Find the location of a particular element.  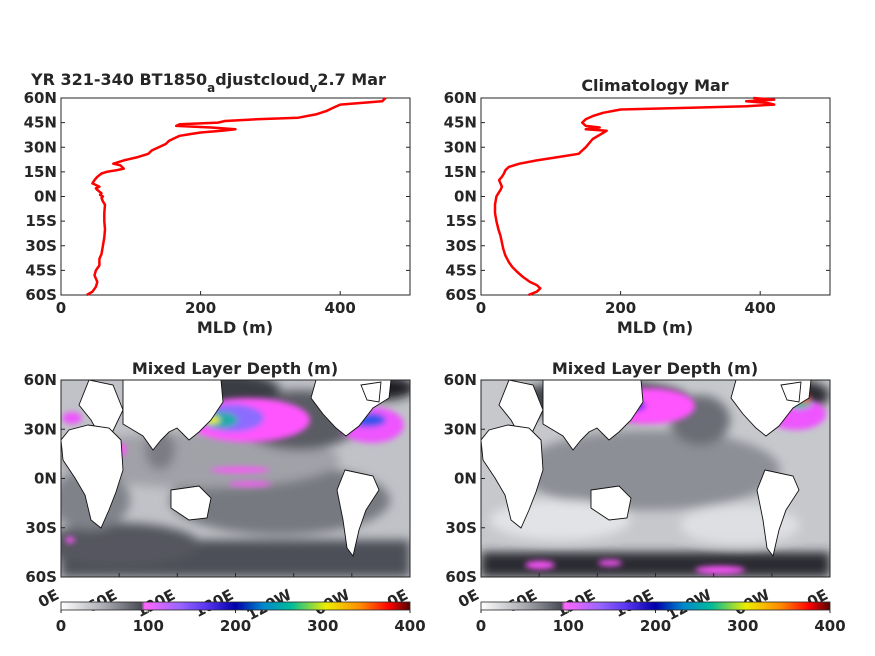

chart-title-map-climatology: Mixed Layer Depth (m) is located at coordinates (655, 368).